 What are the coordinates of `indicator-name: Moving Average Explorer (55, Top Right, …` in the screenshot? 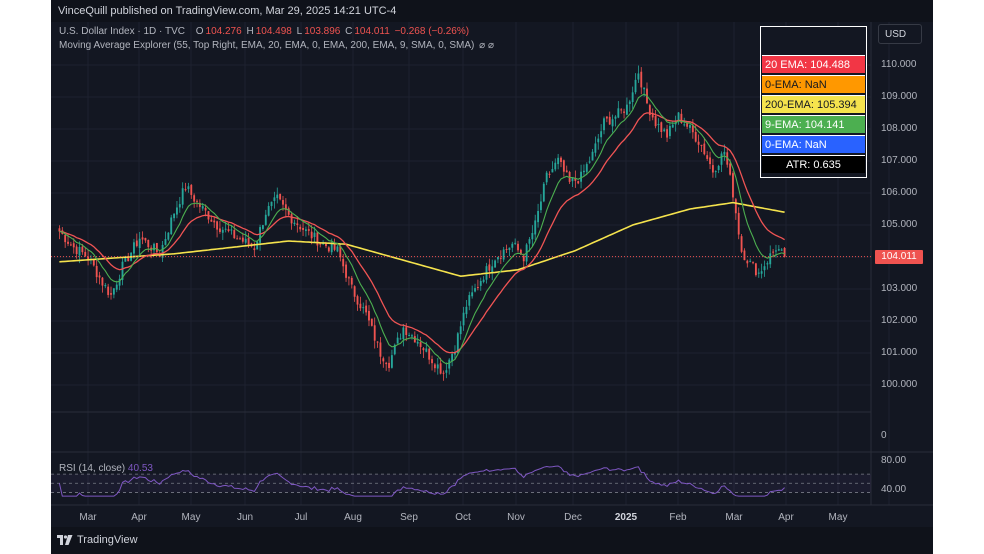 It's located at (267, 45).